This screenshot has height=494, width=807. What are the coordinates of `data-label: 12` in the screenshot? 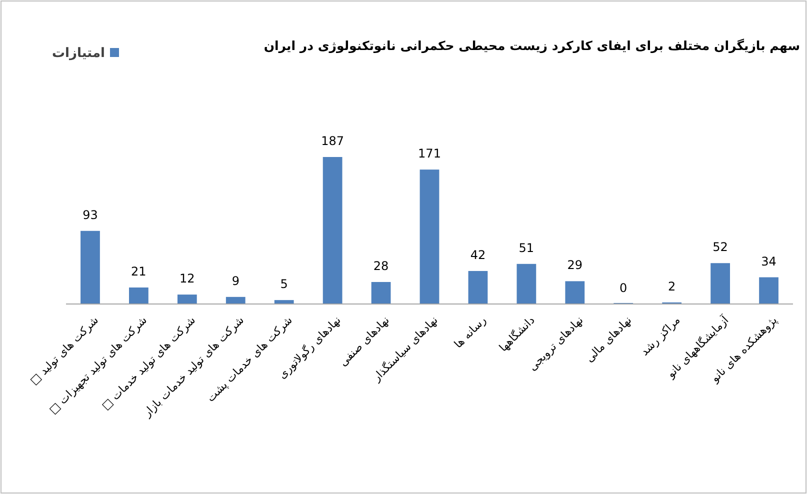 It's located at (187, 279).